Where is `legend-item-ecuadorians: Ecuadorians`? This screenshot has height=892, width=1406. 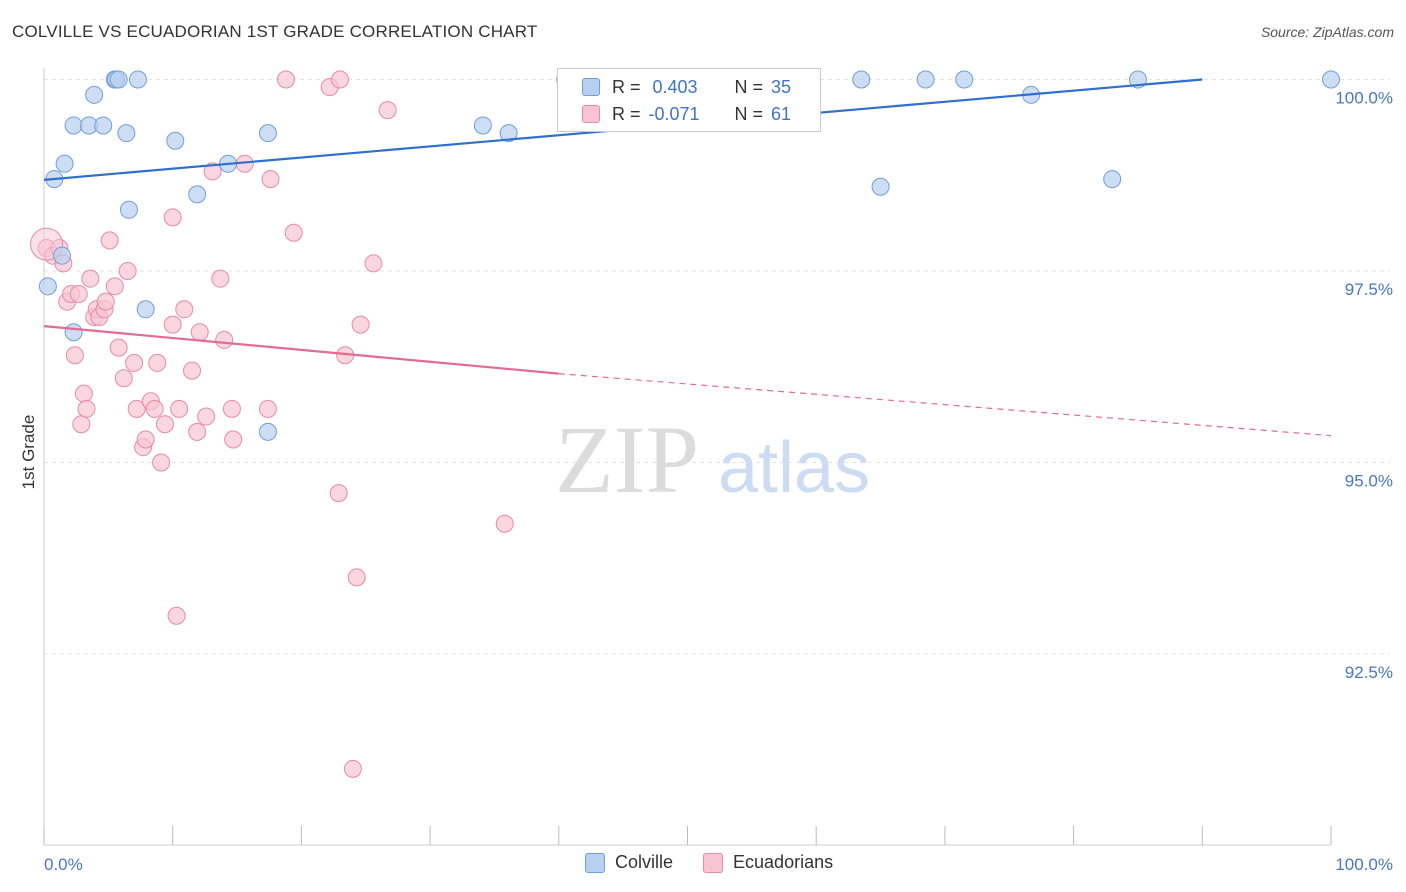
legend-item-ecuadorians: Ecuadorians is located at coordinates (768, 862).